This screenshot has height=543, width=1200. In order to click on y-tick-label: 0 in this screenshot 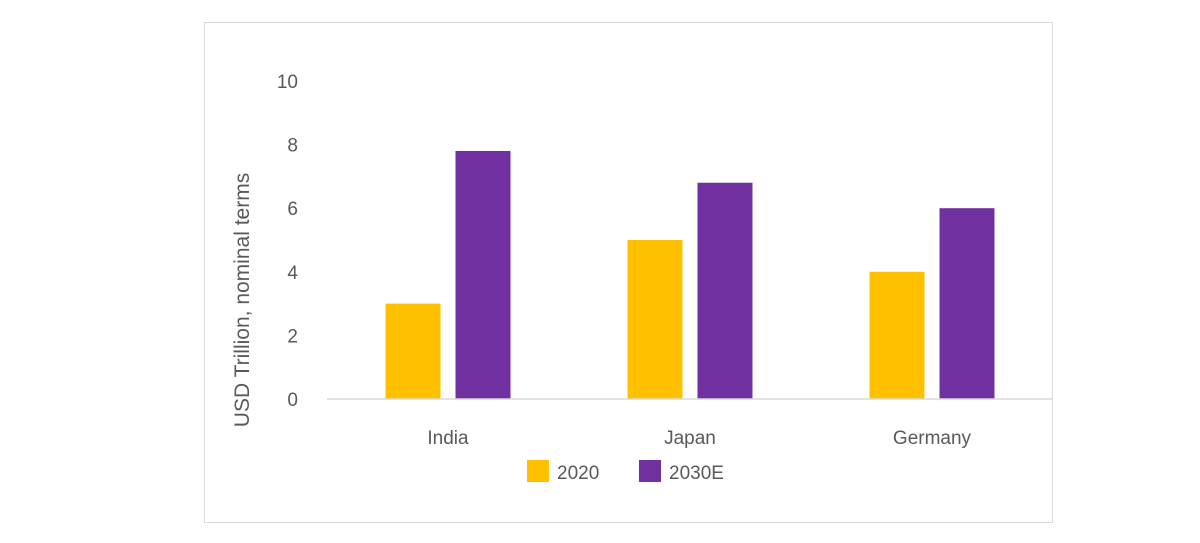, I will do `click(292, 400)`.